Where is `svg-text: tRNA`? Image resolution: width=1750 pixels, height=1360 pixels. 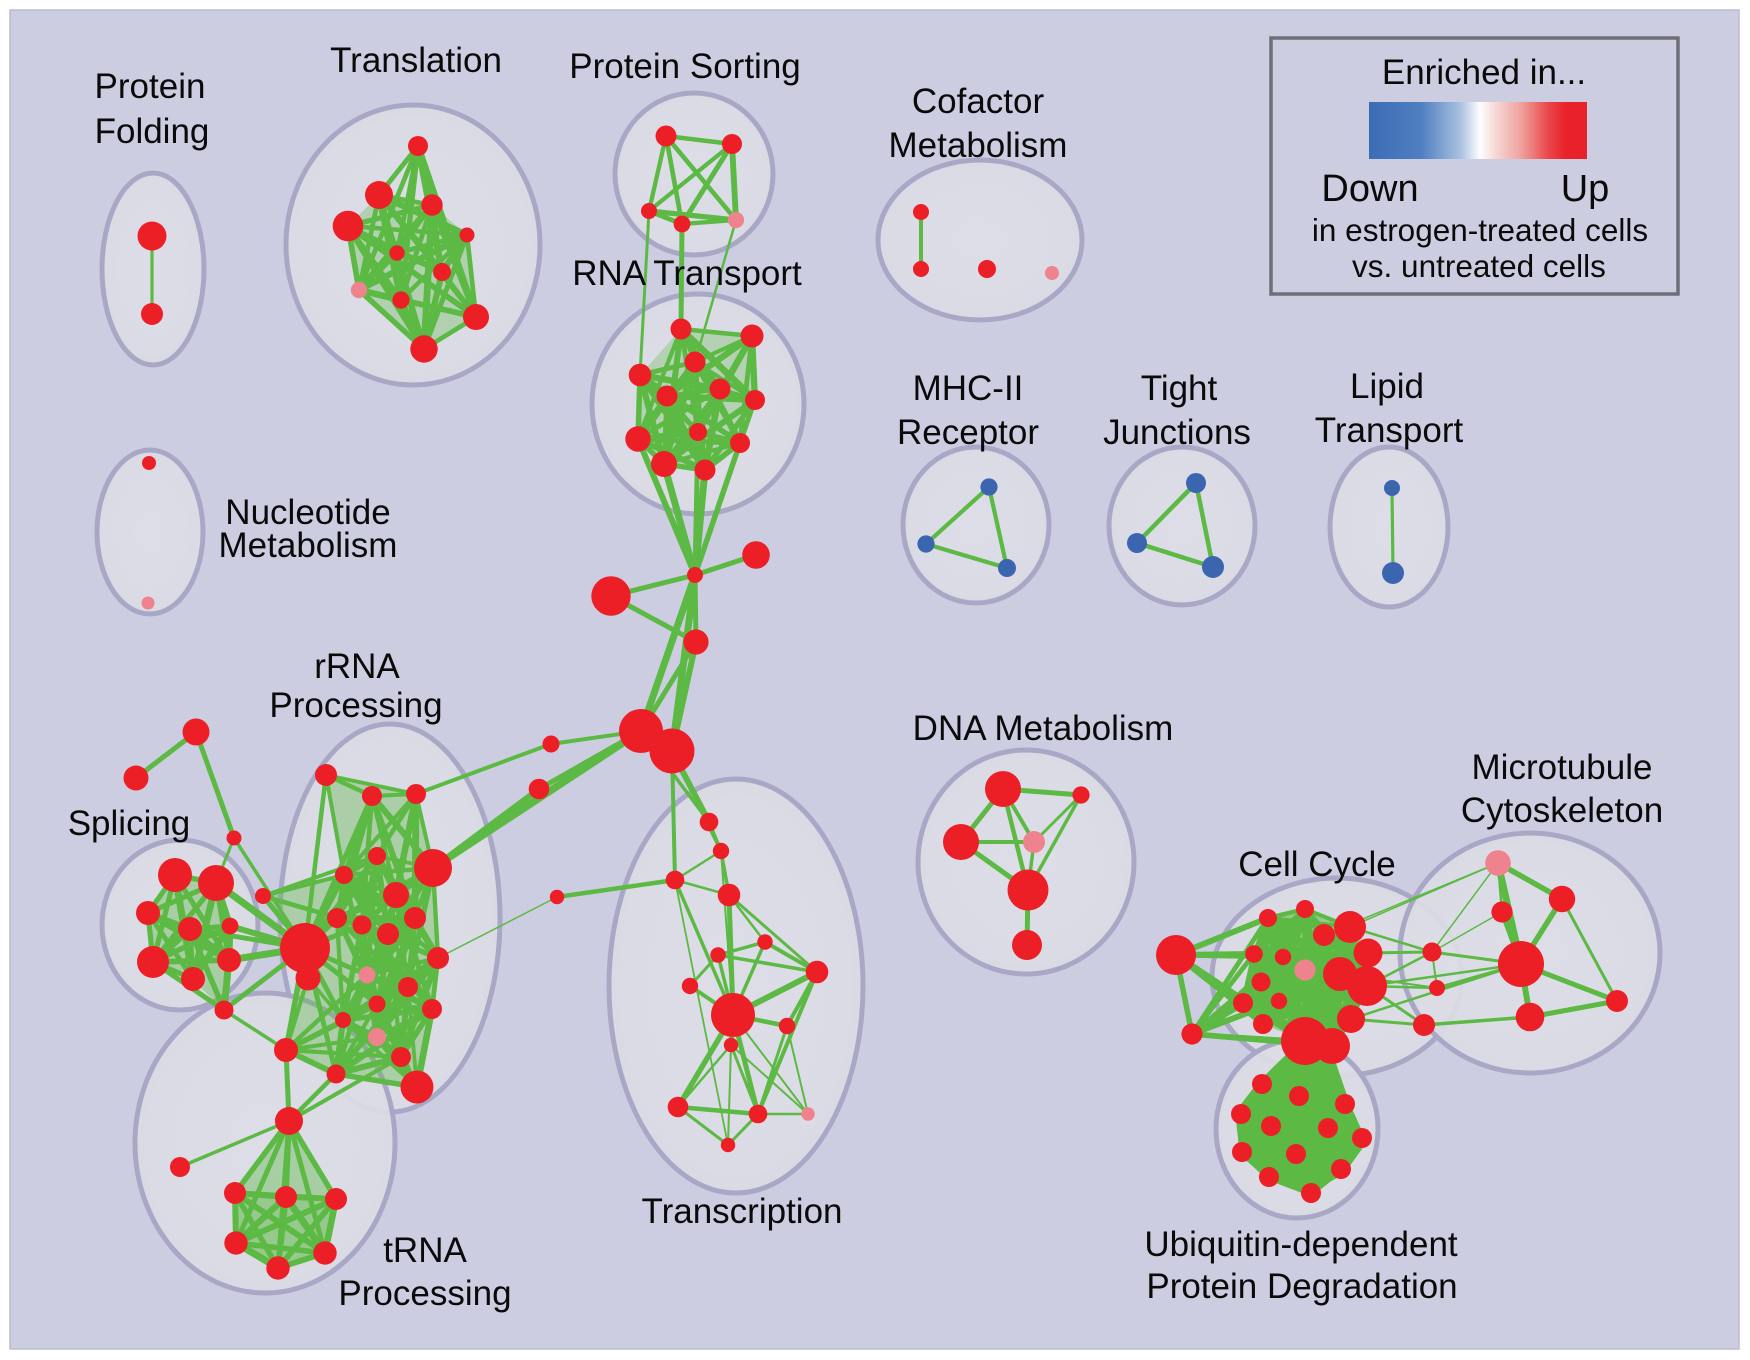
svg-text: tRNA is located at coordinates (425, 1250).